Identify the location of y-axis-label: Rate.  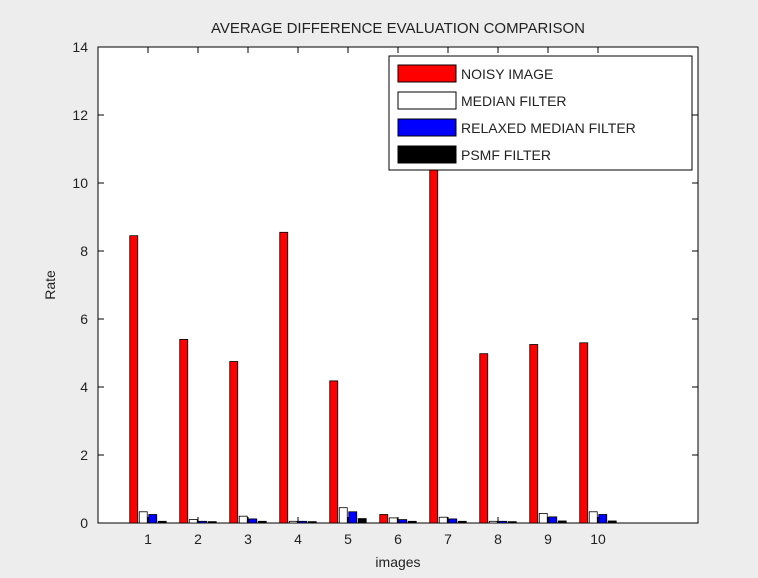
(50, 285).